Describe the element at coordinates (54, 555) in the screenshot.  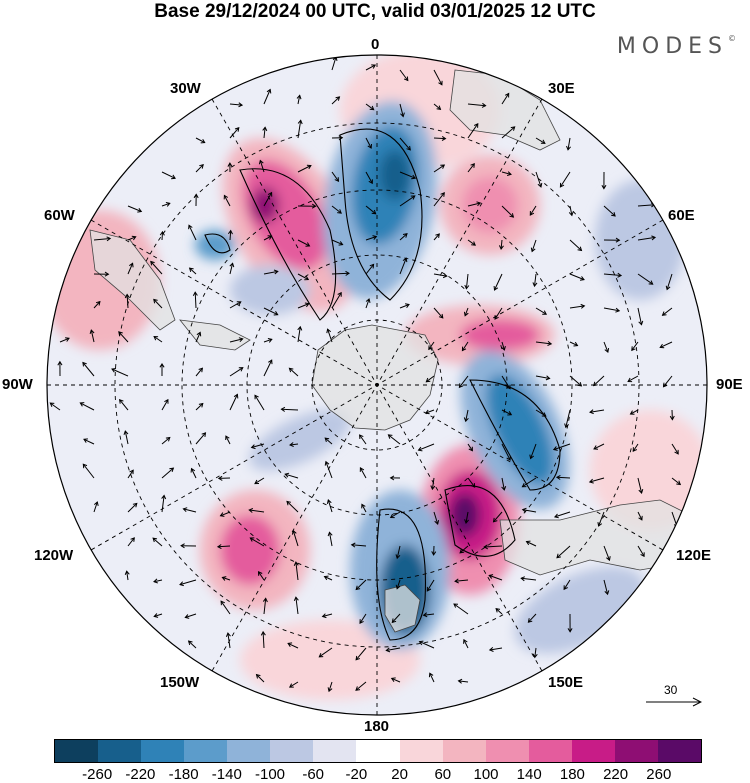
I see `lon-label-120w: 120W` at that location.